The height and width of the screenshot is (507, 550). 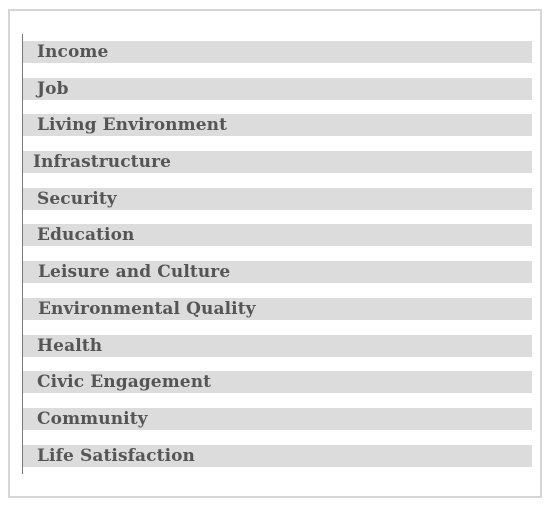 I want to click on list-item-living-environment: Living Environment, so click(x=277, y=125).